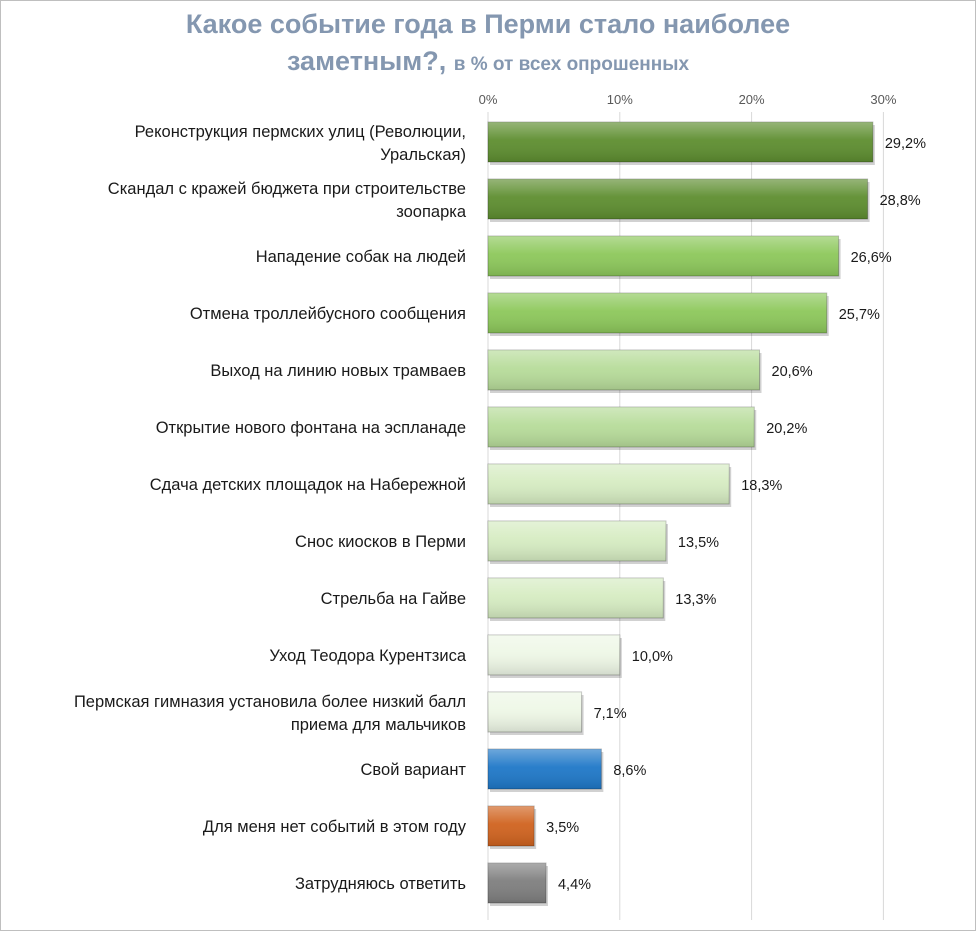 The width and height of the screenshot is (976, 931). Describe the element at coordinates (338, 371) in the screenshot. I see `category-label: Выход на линию новых трамваев` at that location.